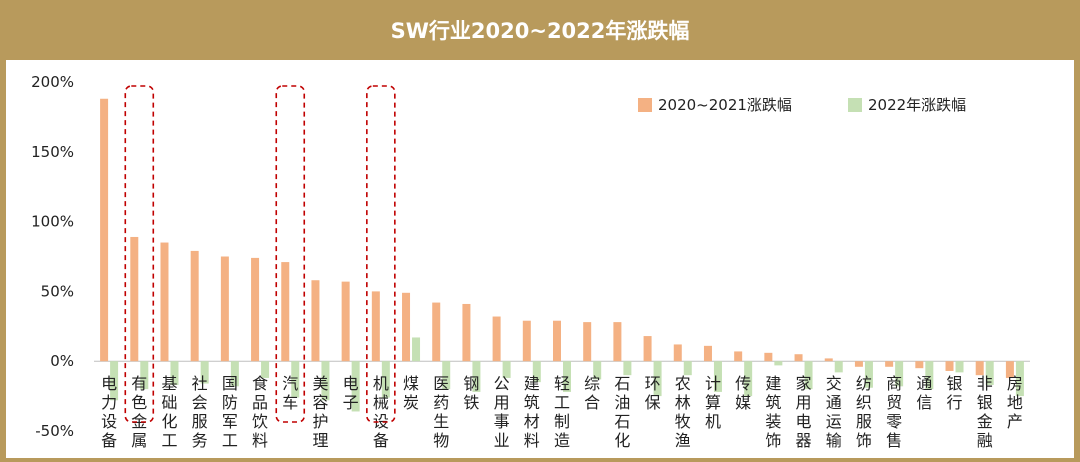 The height and width of the screenshot is (462, 1080). What do you see at coordinates (471, 393) in the screenshot?
I see `category-label: 钢铁` at bounding box center [471, 393].